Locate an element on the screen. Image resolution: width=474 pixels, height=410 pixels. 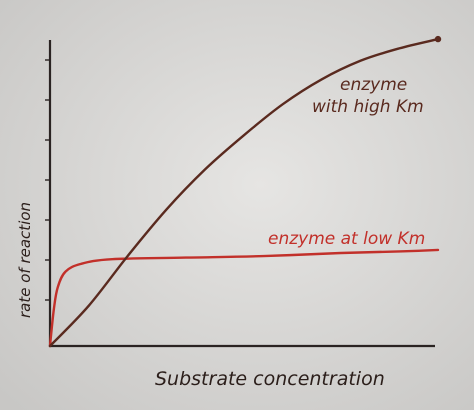
x-axis-label: Substrate concentration is located at coordinates (270, 379).